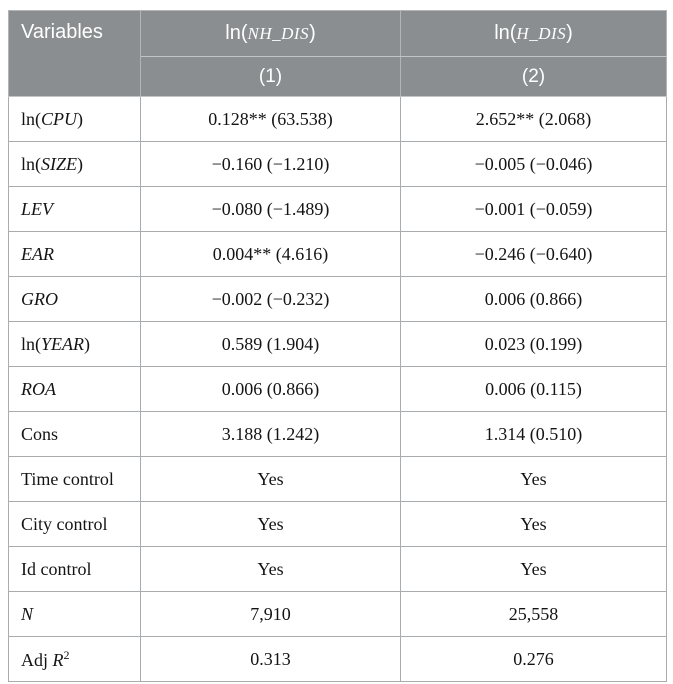 This screenshot has width=673, height=684. Describe the element at coordinates (59, 163) in the screenshot. I see `row-label-var: SIZE` at that location.